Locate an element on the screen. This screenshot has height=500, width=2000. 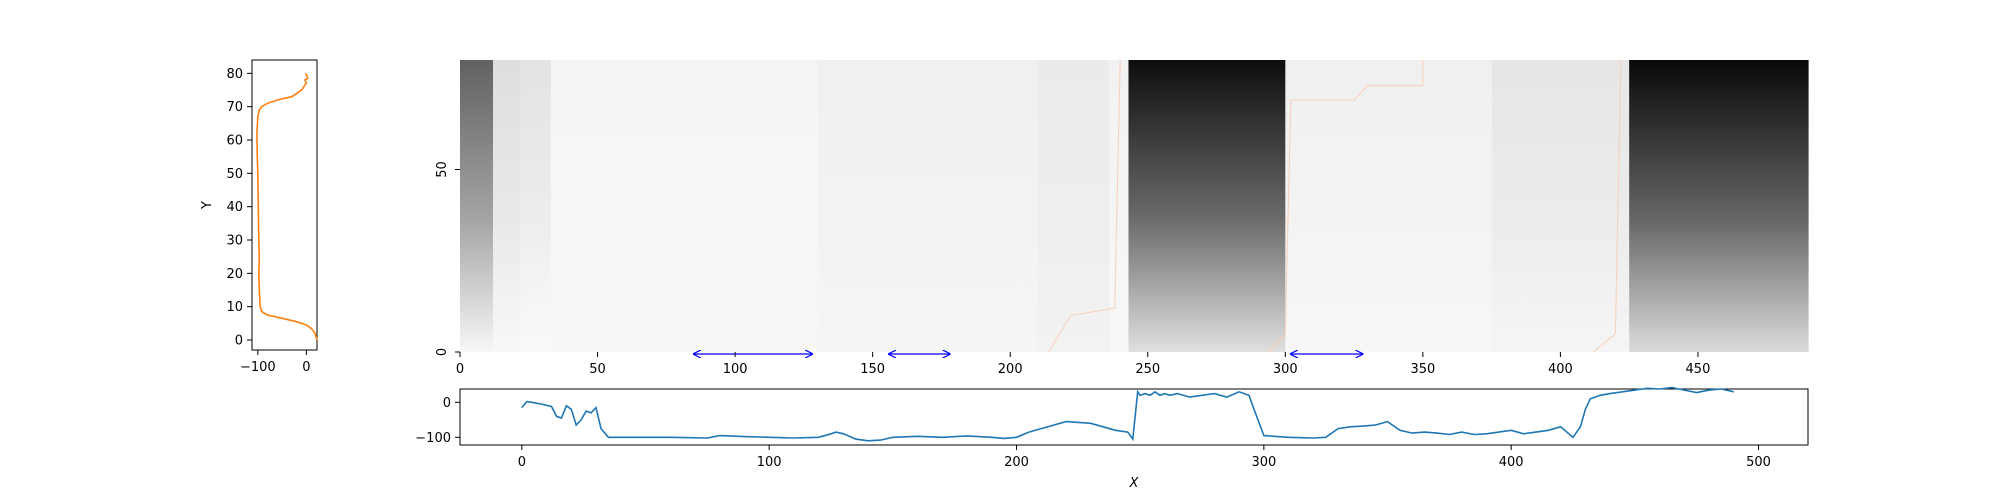
bottom-xlabel: X is located at coordinates (1134, 483).